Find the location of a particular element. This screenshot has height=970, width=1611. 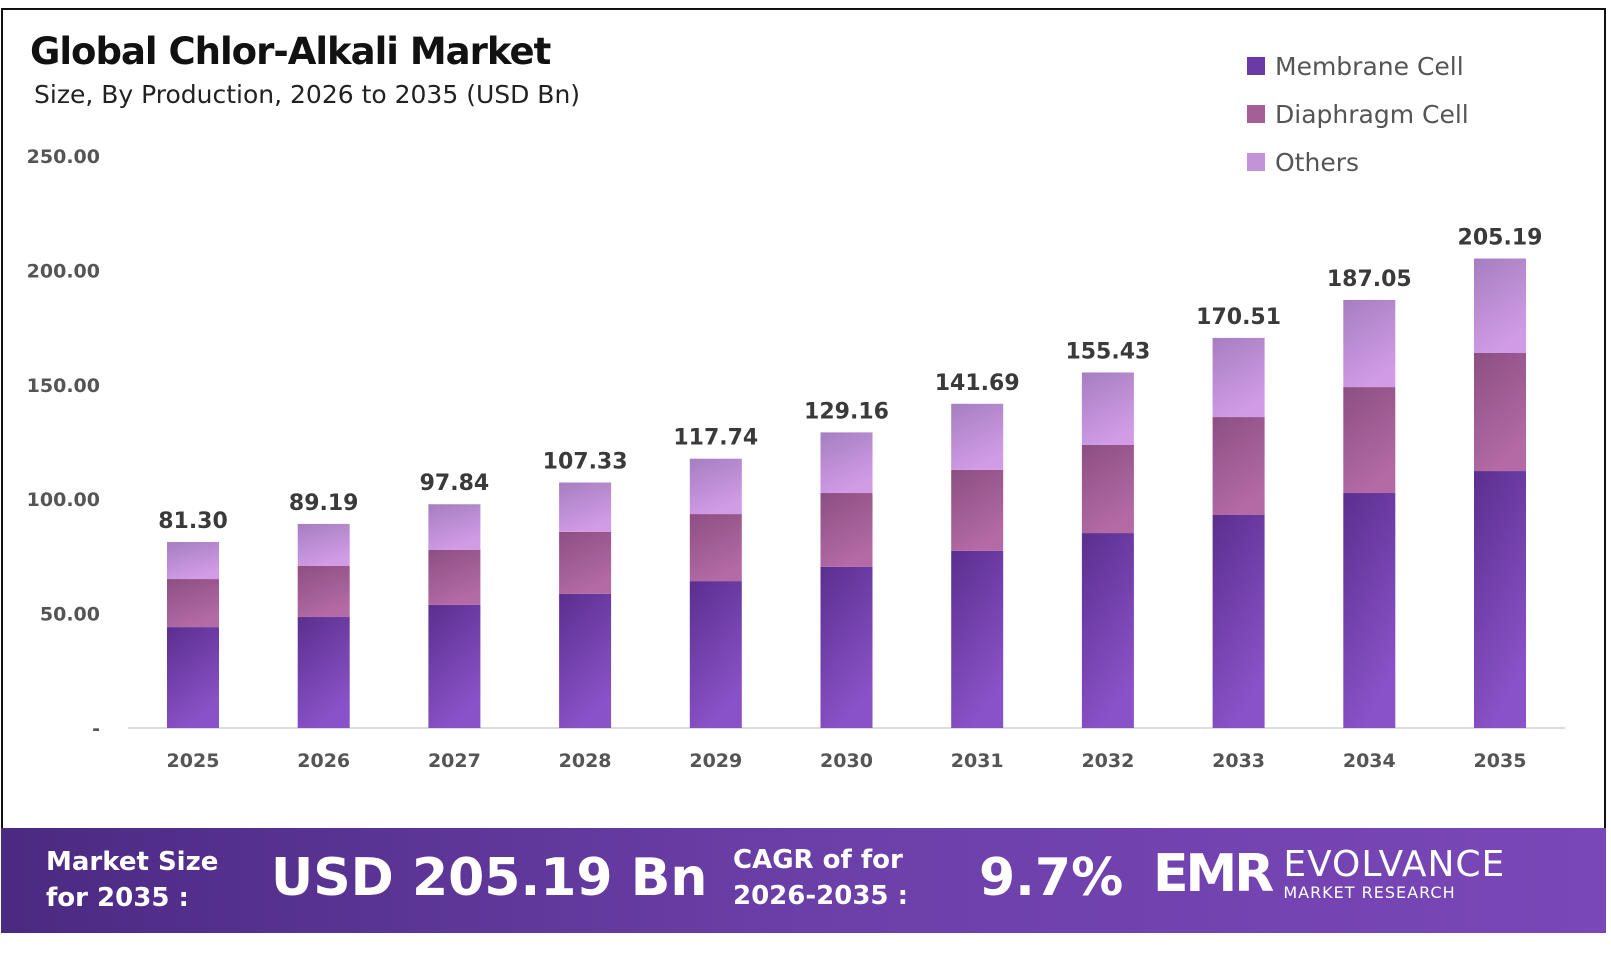

chart-title: Global Chlor-Alkali Market is located at coordinates (290, 51).